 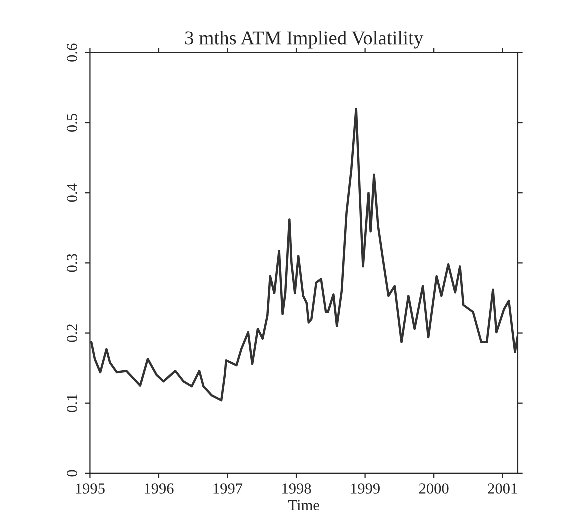 I want to click on x-tick-label: 1997, so click(x=228, y=489).